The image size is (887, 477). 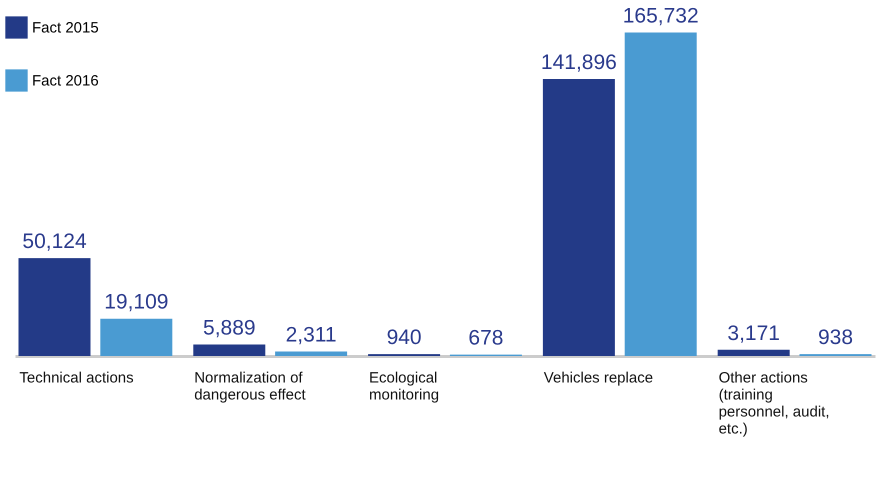 What do you see at coordinates (774, 404) in the screenshot?
I see `x-tick-label: Other actions (training personnel, audit, etc.)` at bounding box center [774, 404].